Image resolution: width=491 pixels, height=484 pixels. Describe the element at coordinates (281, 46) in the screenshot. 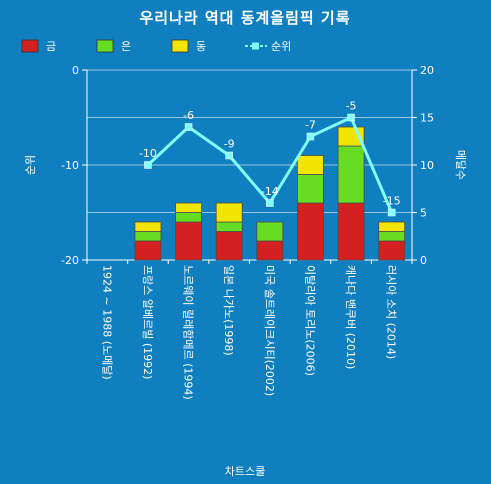

I see `legend-label-순위: 순위` at that location.